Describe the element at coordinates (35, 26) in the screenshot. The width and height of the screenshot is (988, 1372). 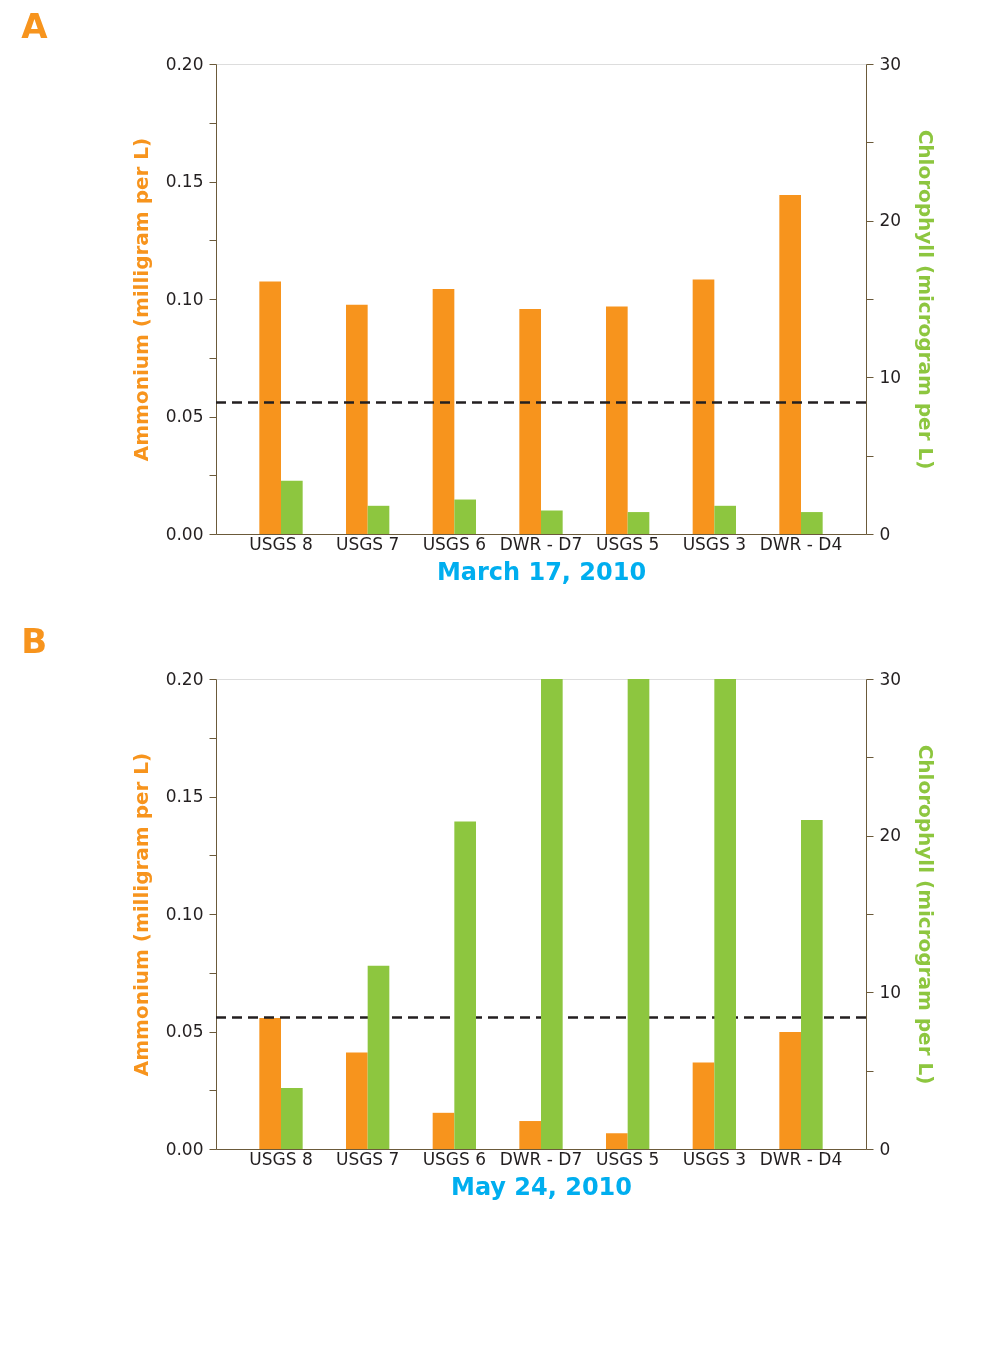
I see `chart-title: A` at that location.